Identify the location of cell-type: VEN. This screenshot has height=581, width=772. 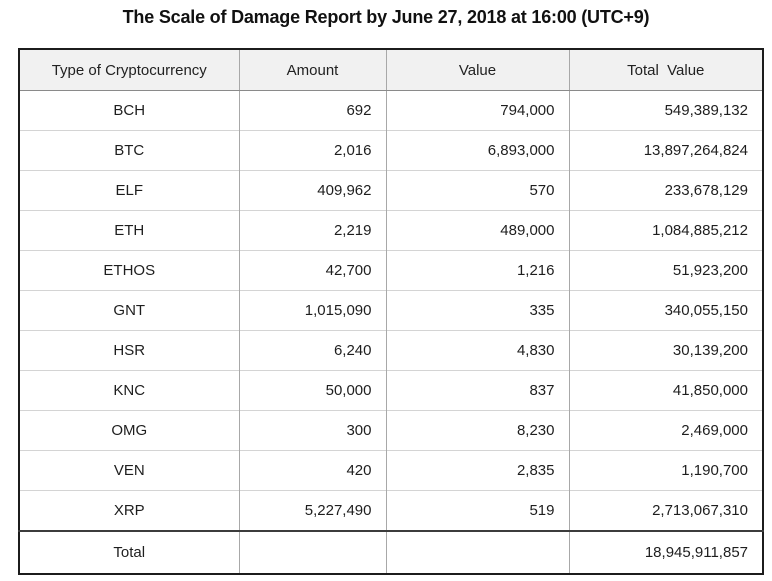
(128, 470).